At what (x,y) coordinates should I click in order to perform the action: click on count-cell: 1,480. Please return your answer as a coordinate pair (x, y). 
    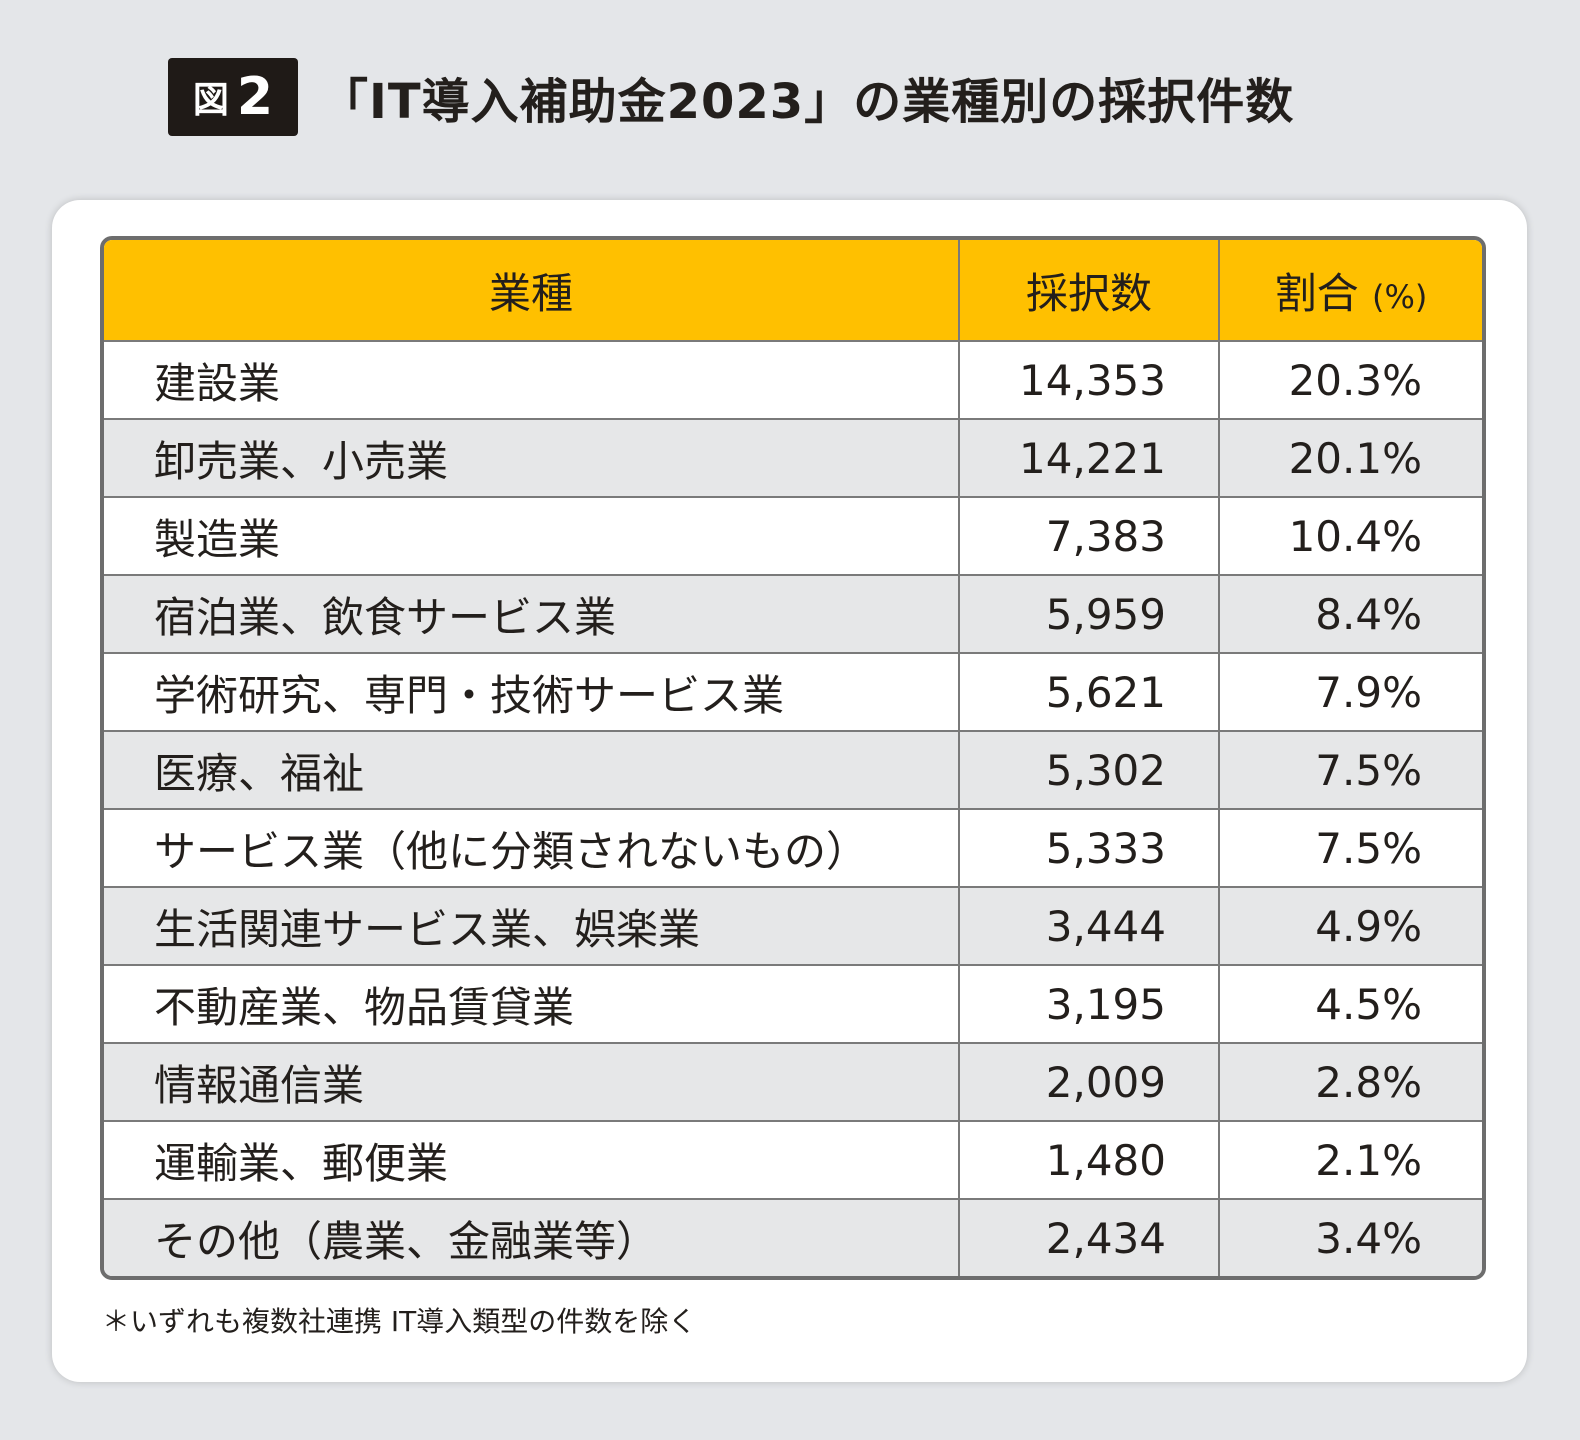
    Looking at the image, I should click on (1090, 1161).